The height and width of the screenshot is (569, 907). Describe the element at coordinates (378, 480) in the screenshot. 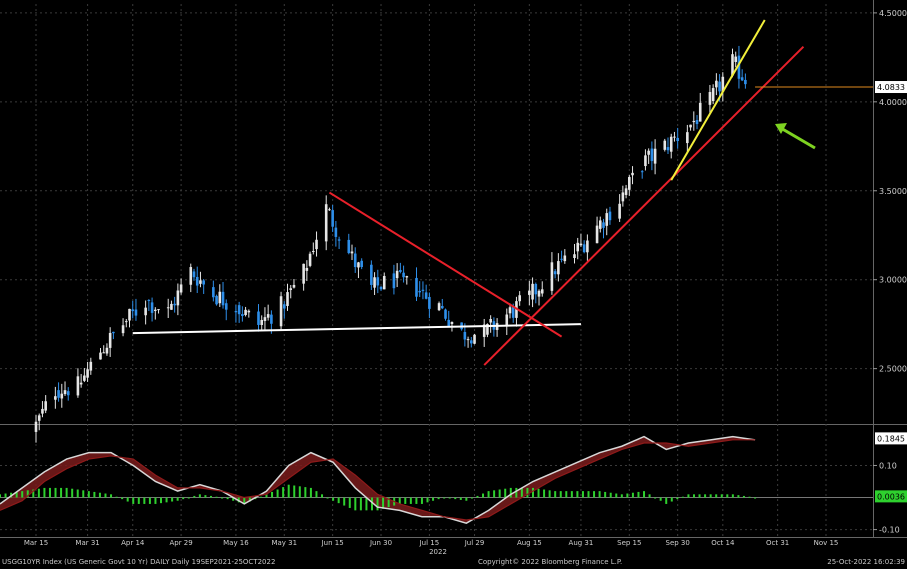

I see `osc-line-slow` at that location.